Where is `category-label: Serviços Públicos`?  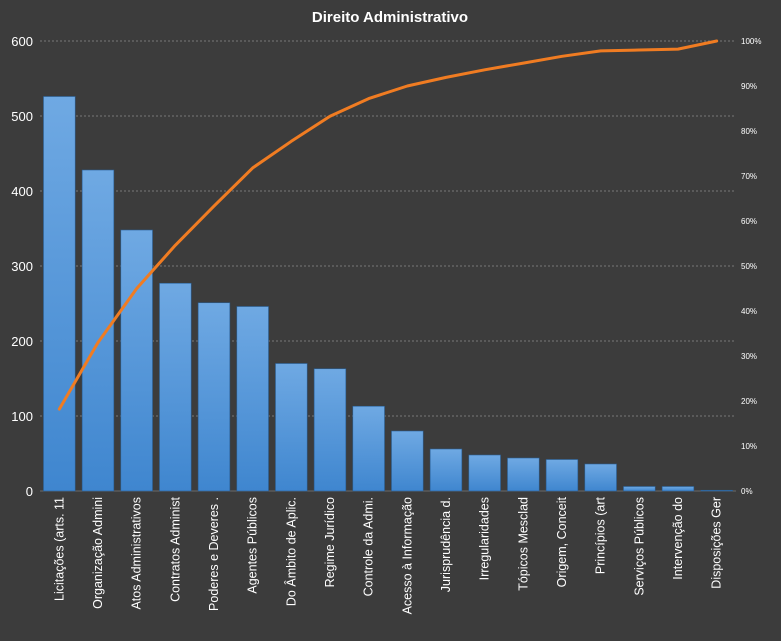
category-label: Serviços Públicos is located at coordinates (639, 546).